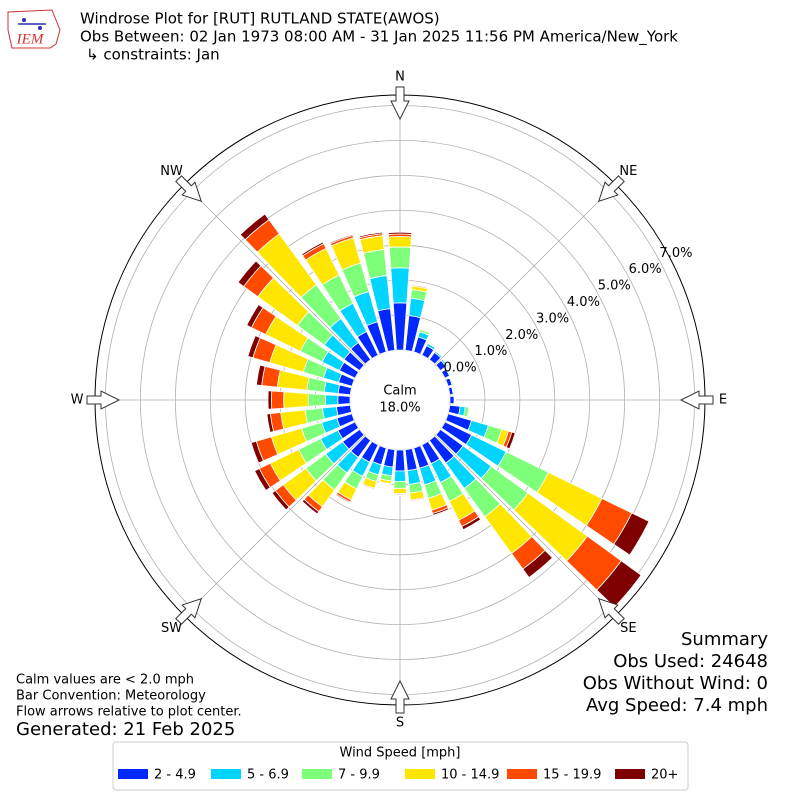 This screenshot has width=800, height=800. I want to click on constraints: ↳ constraints: Jan, so click(153, 55).